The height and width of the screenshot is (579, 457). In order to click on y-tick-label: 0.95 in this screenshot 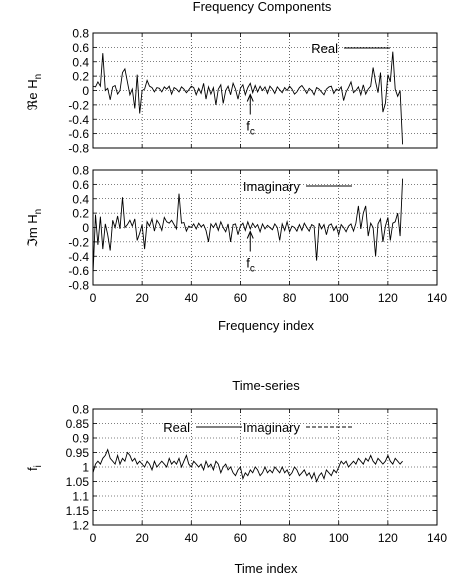, I will do `click(78, 453)`.